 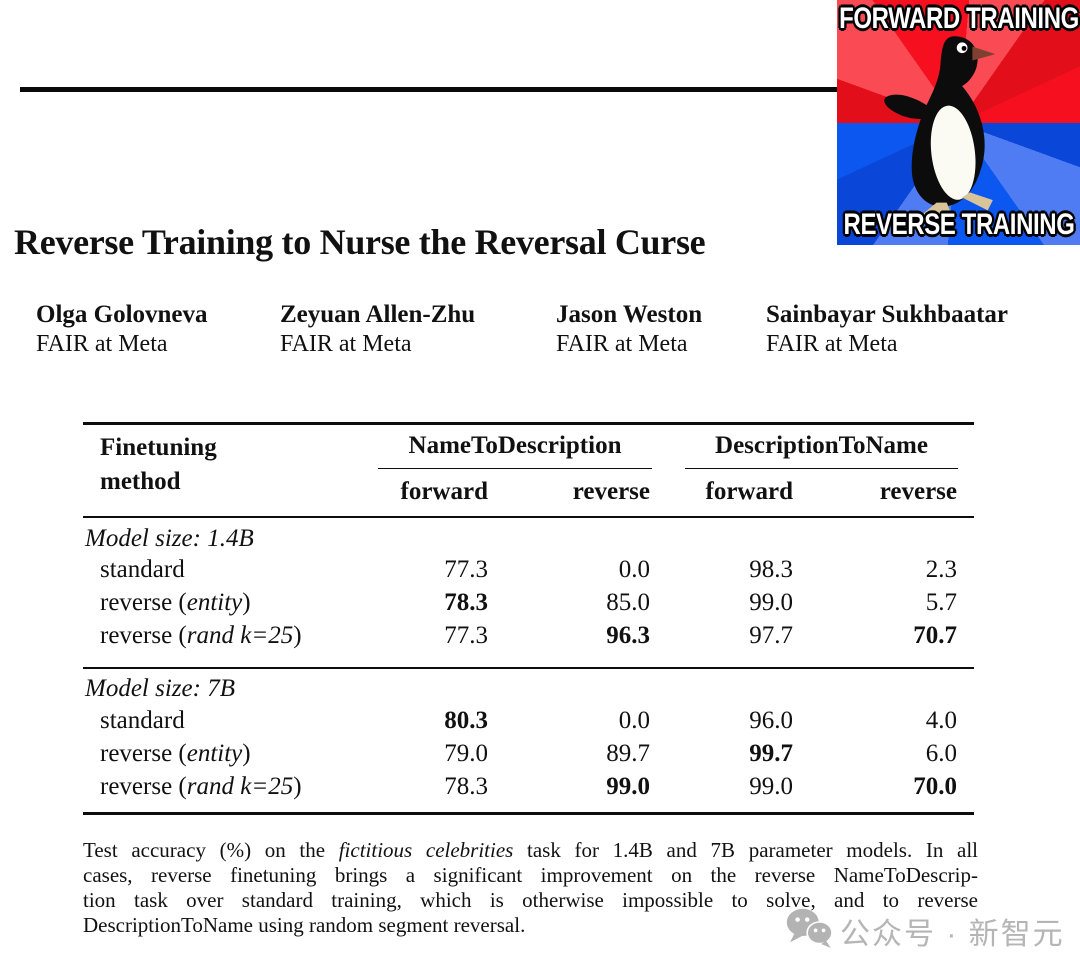 I want to click on table-row: reverse (entity) 78.3 85.0 99.0 5.7, so click(x=528, y=602).